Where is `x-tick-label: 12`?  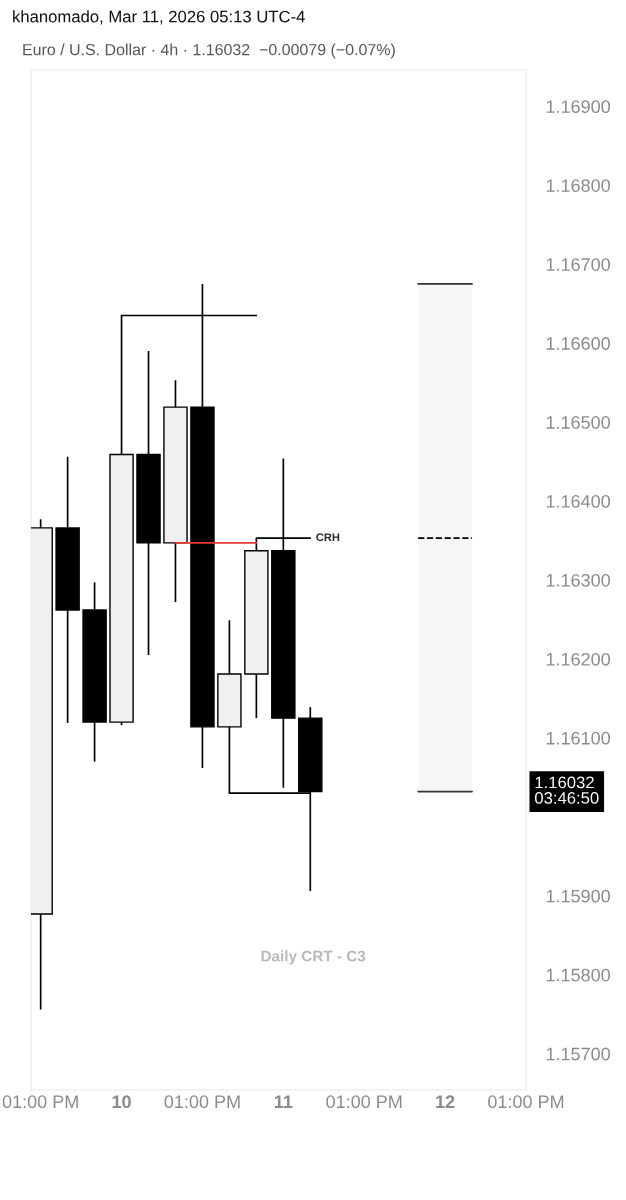
x-tick-label: 12 is located at coordinates (445, 1101).